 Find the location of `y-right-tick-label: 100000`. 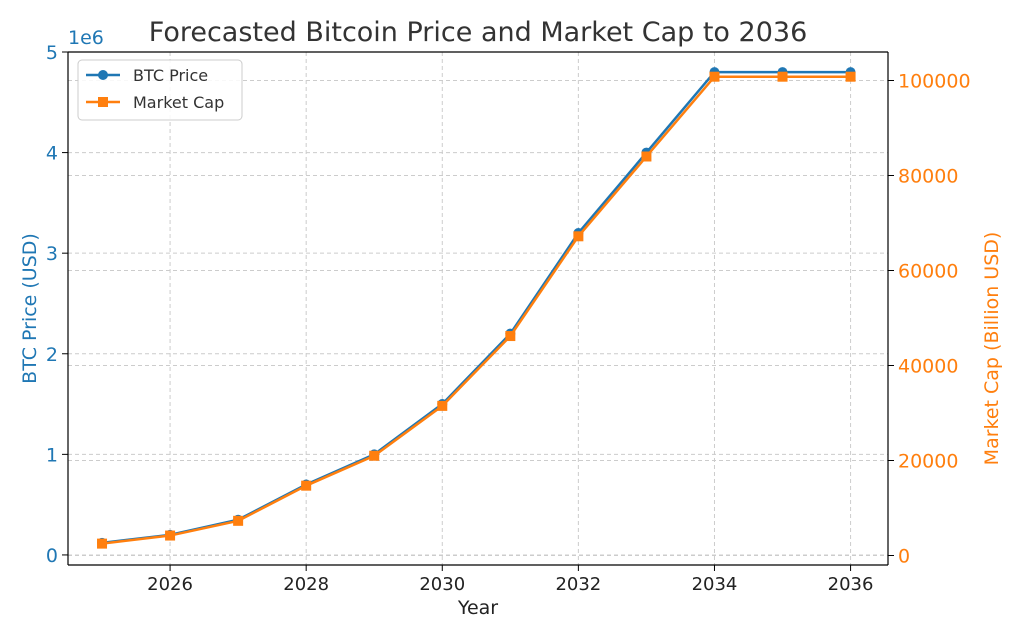

y-right-tick-label: 100000 is located at coordinates (934, 82).